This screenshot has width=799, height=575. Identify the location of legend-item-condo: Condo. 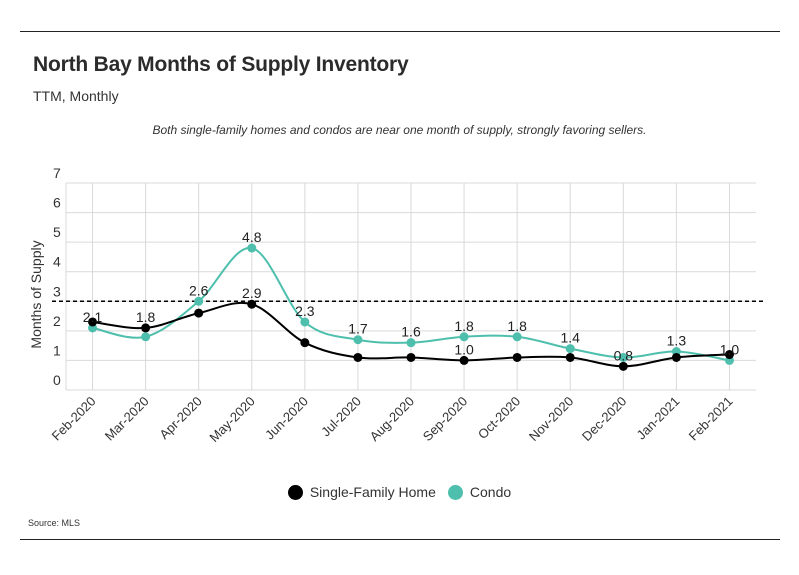
(479, 492).